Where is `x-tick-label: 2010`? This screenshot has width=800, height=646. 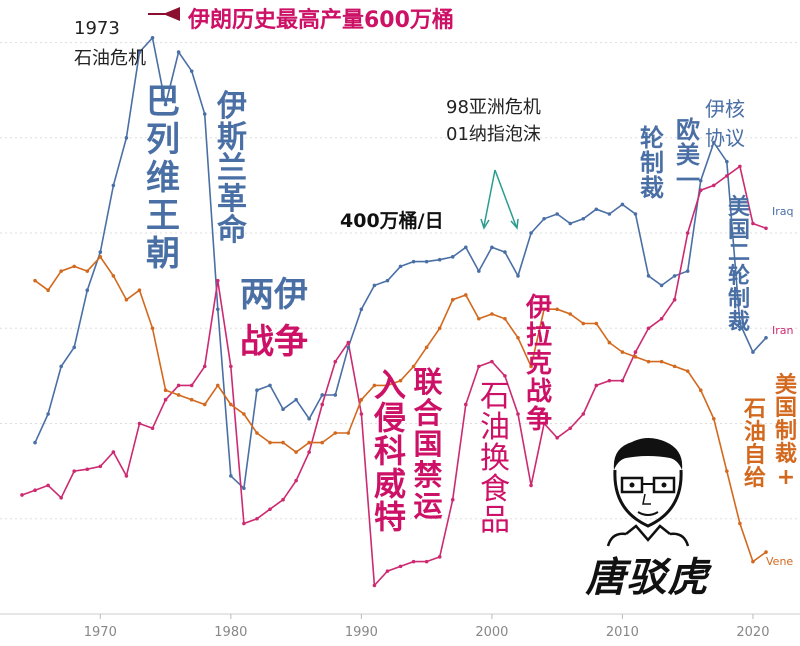 x-tick-label: 2010 is located at coordinates (622, 632).